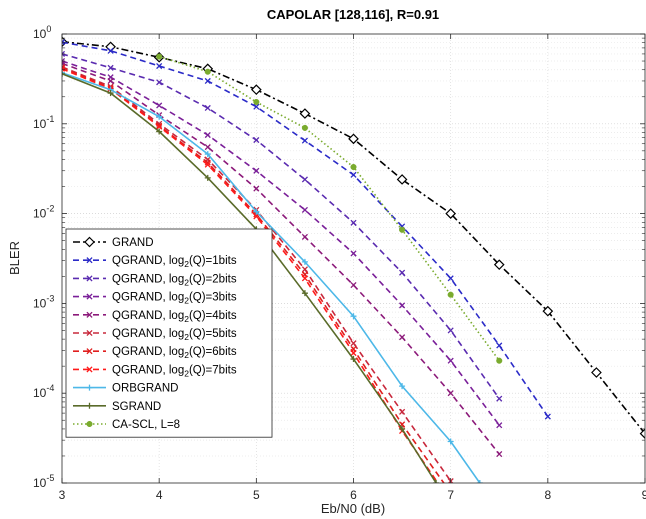 The height and width of the screenshot is (519, 646). What do you see at coordinates (133, 243) in the screenshot?
I see `legend-label: GRAND` at bounding box center [133, 243].